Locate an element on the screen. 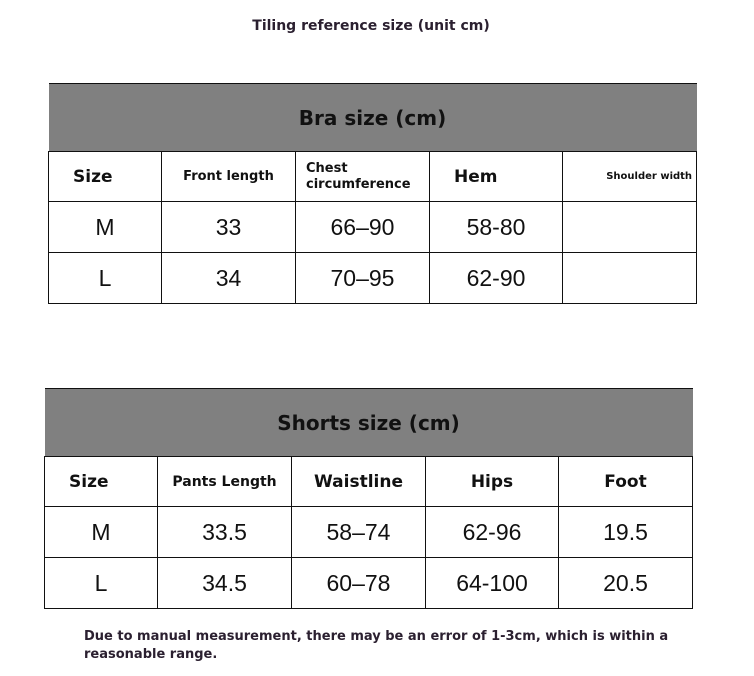  cell-front-length: 33 is located at coordinates (228, 227).